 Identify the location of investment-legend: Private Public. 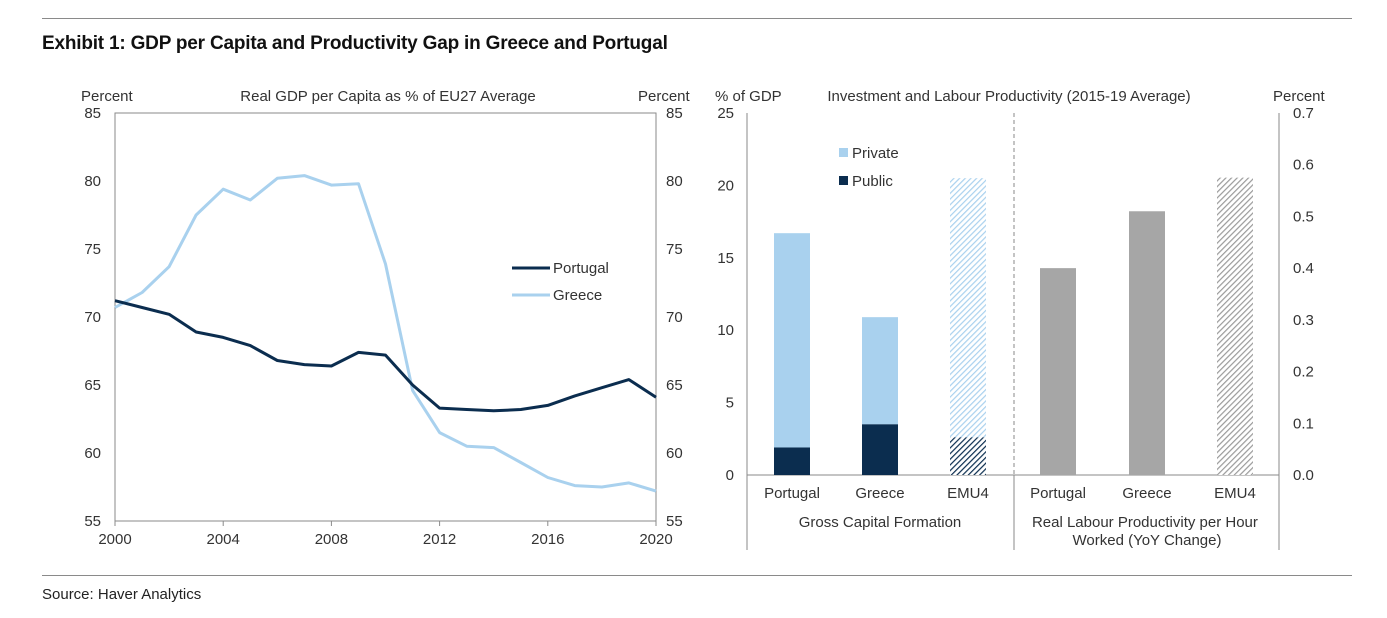
(869, 167).